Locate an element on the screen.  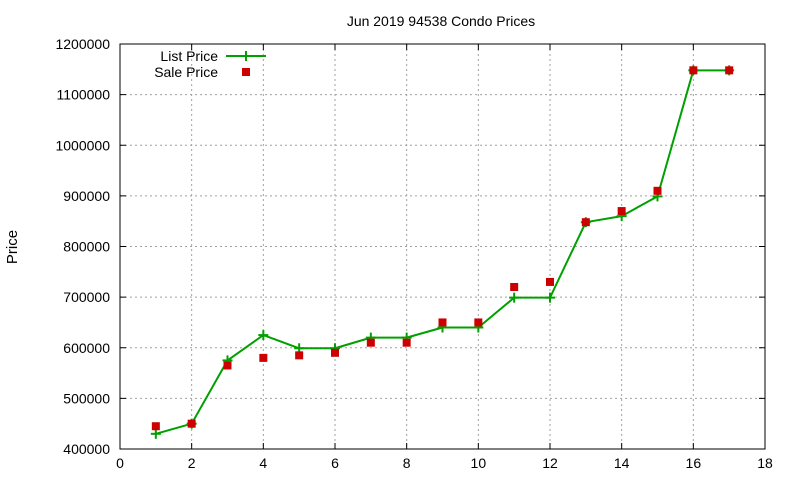
y-tick-label: 800000 is located at coordinates (86, 247).